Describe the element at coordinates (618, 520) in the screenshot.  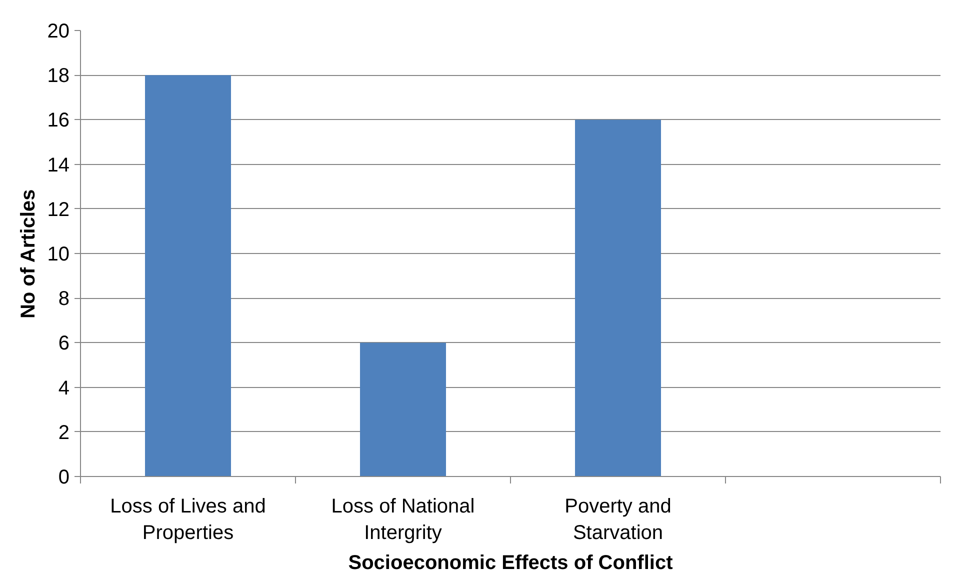
I see `x-tick-label: Poverty and Starvation` at that location.